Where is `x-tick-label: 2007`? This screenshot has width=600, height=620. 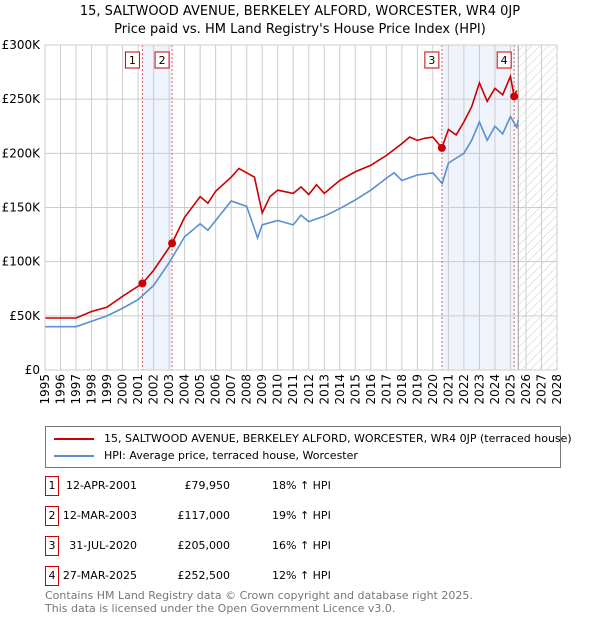
x-tick-label: 2007 is located at coordinates (231, 389).